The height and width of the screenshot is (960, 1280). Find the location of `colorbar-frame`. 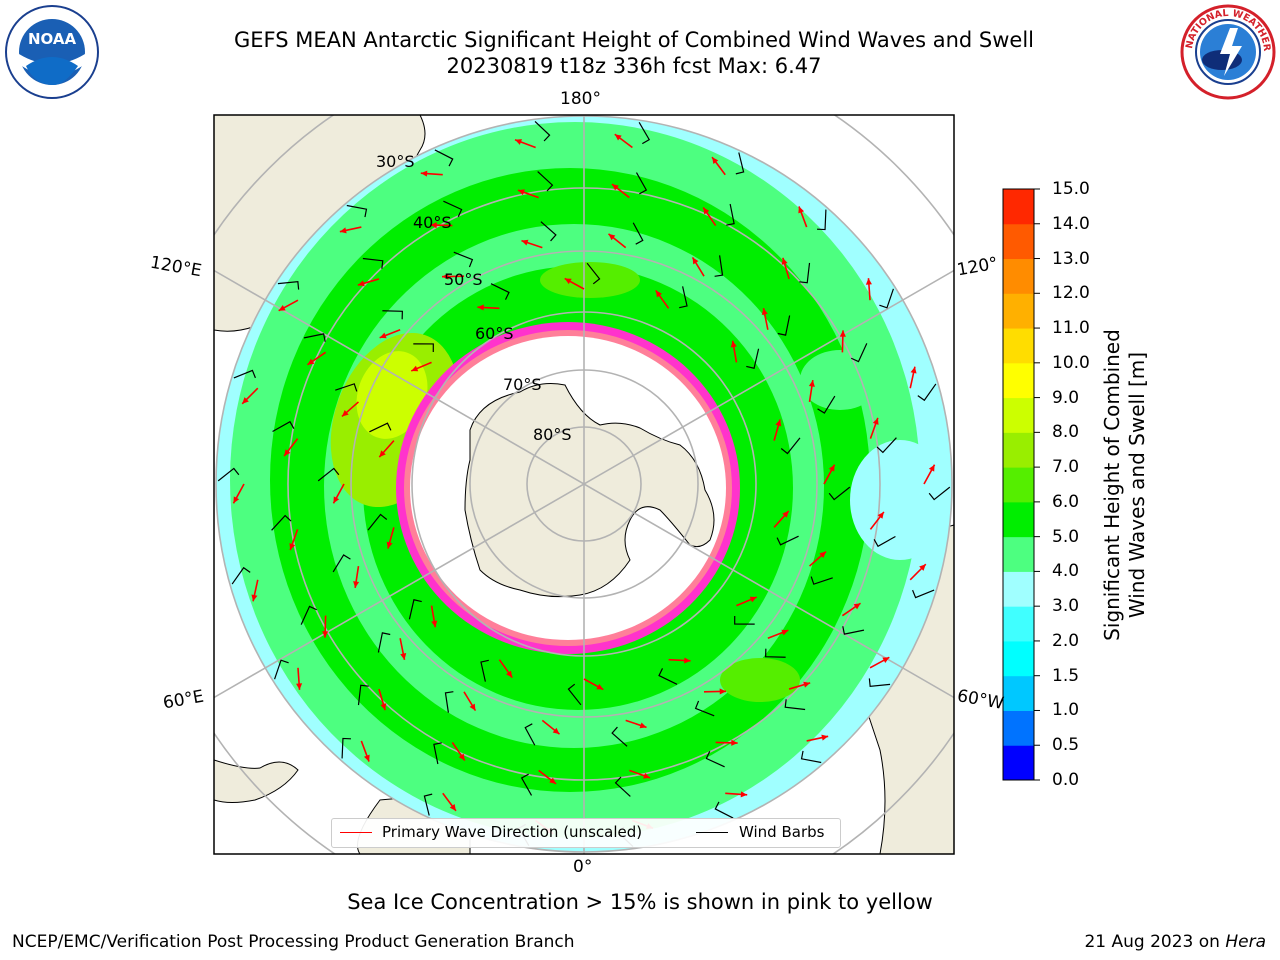

colorbar-frame is located at coordinates (1018, 484).